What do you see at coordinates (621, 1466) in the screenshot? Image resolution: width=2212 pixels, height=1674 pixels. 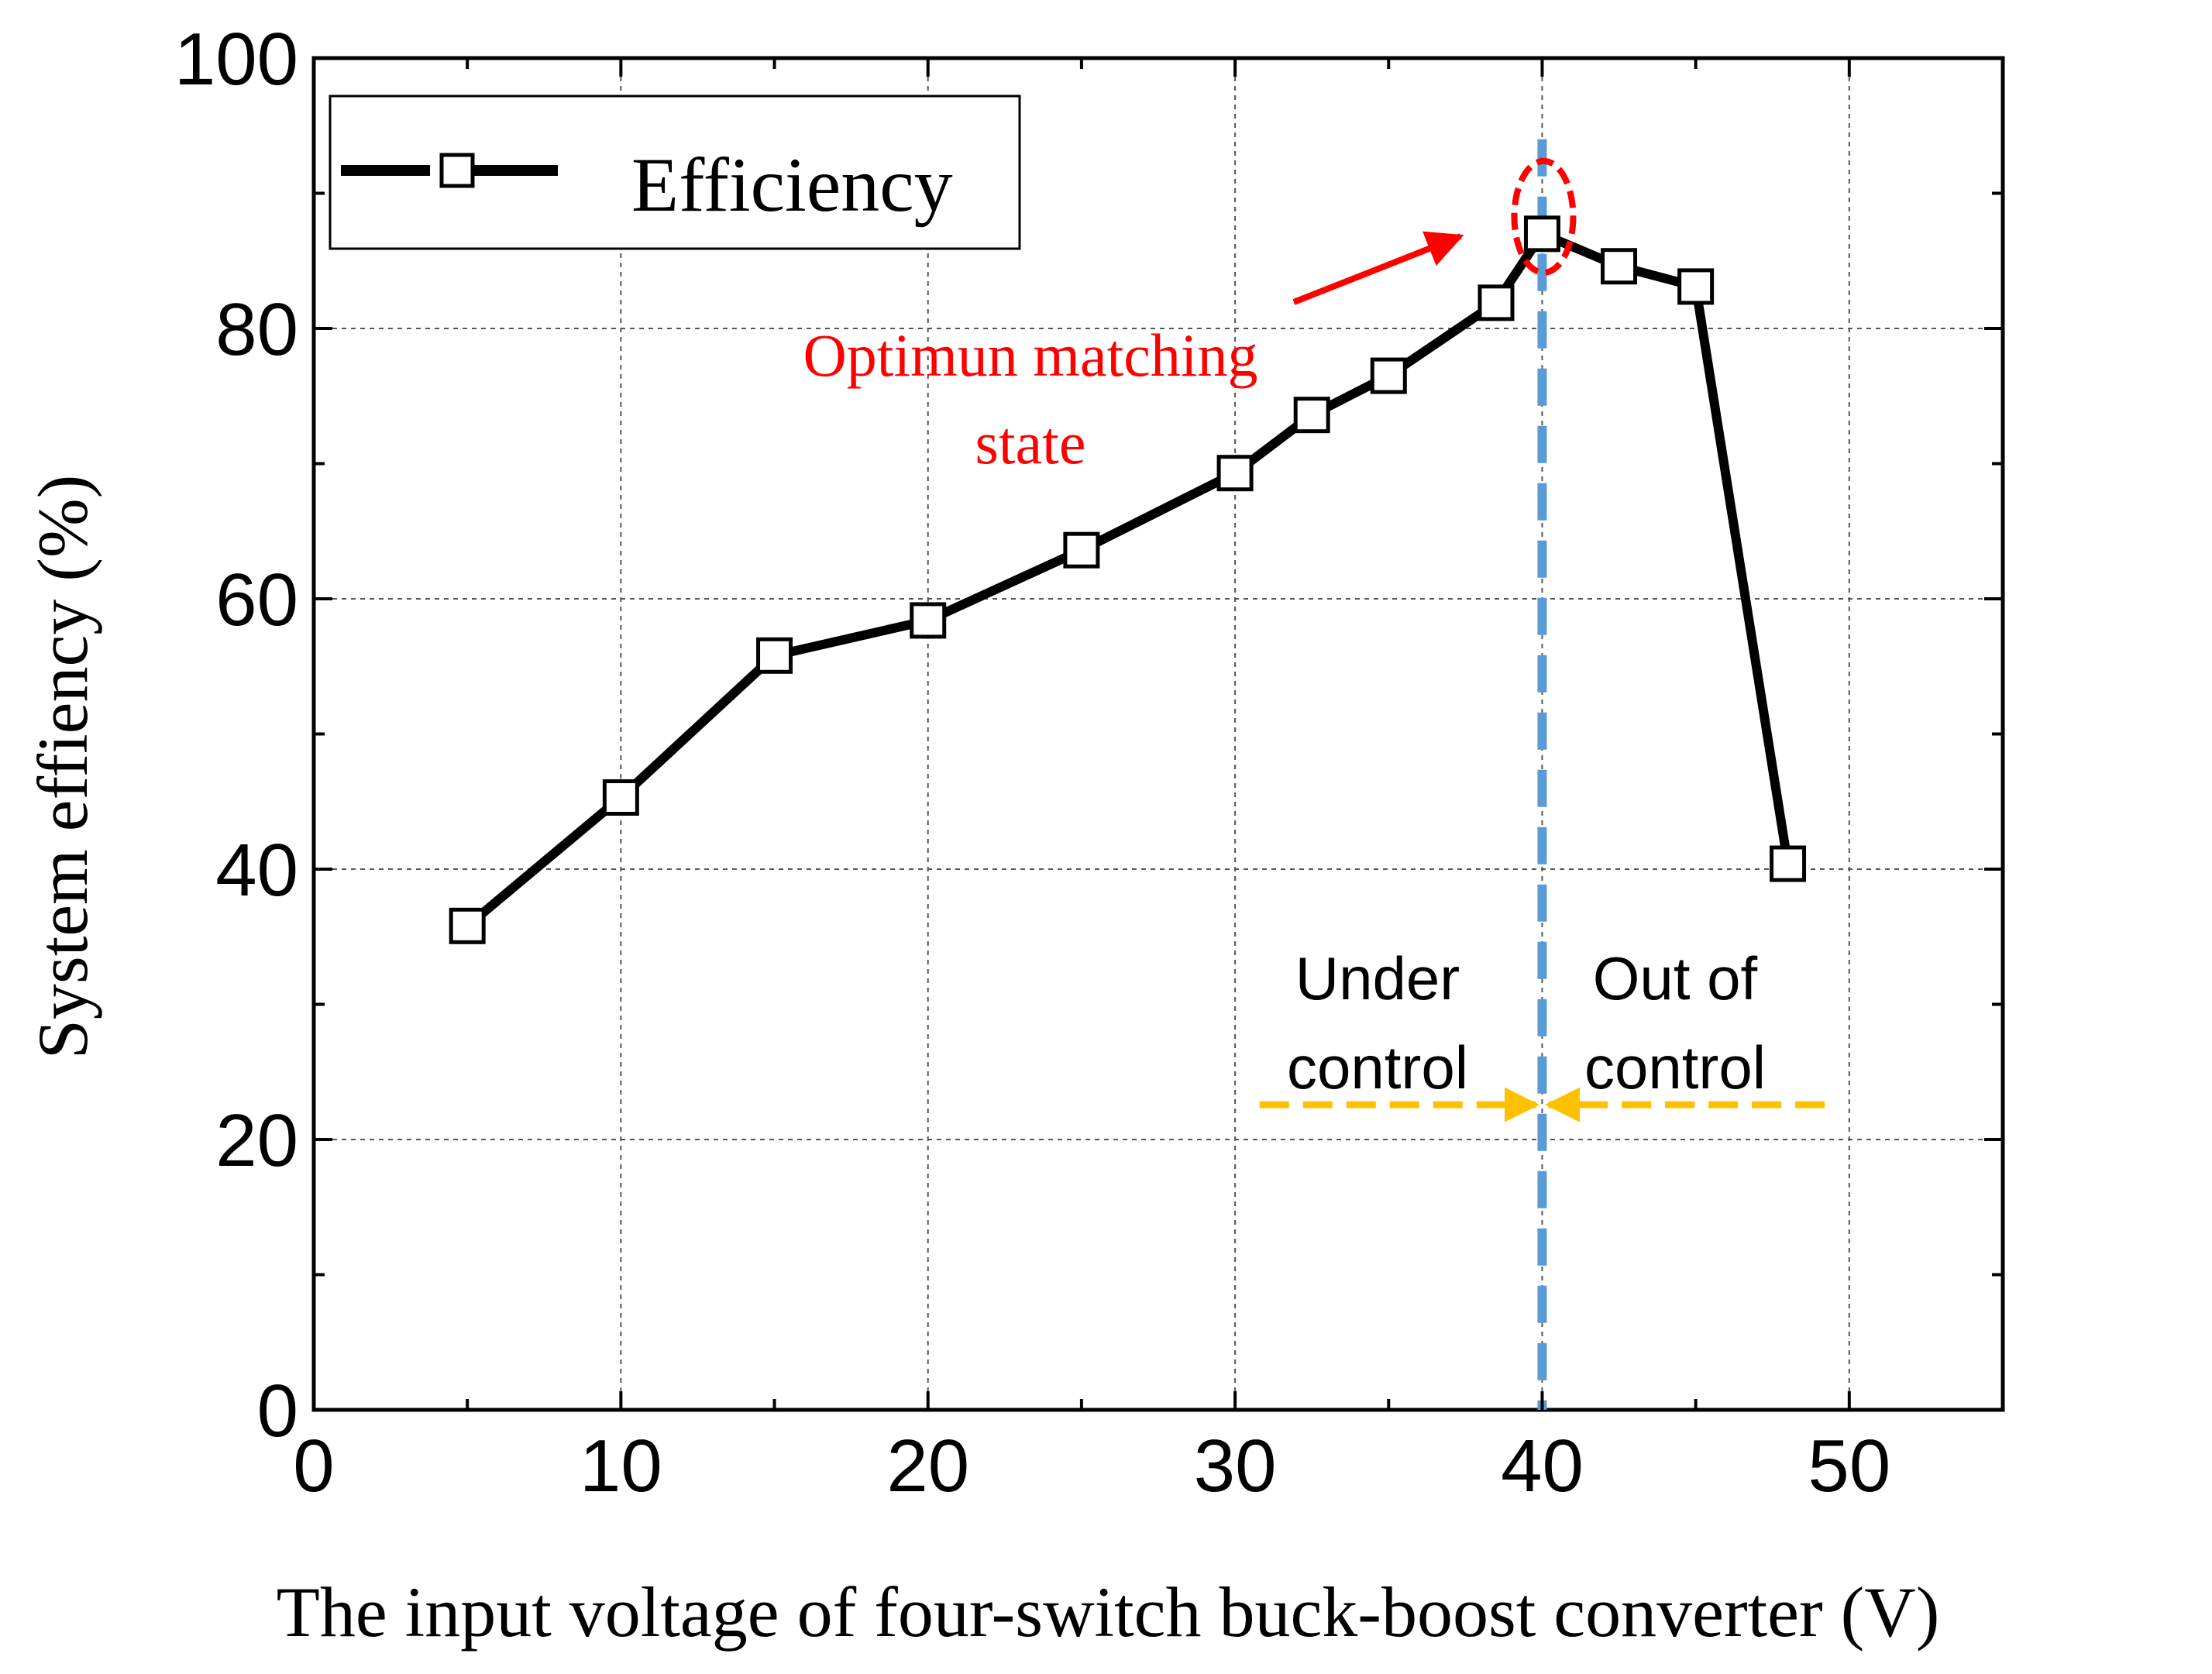 I see `x-tick-label-10: 10` at bounding box center [621, 1466].